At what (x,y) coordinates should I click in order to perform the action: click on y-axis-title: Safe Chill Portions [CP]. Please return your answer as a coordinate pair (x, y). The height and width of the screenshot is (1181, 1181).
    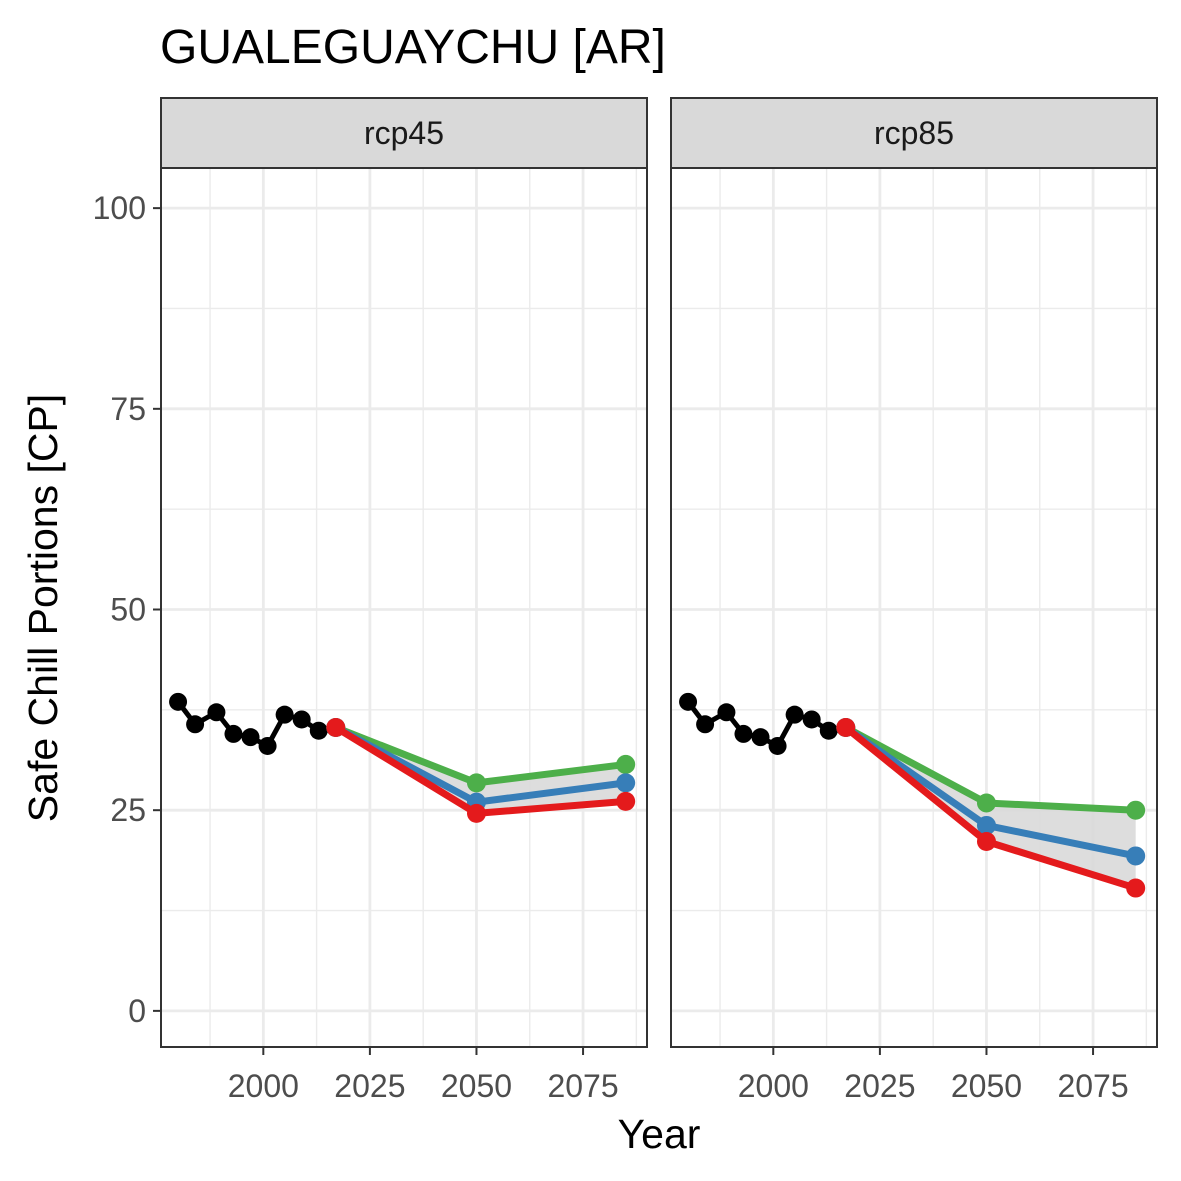
    Looking at the image, I should click on (43, 608).